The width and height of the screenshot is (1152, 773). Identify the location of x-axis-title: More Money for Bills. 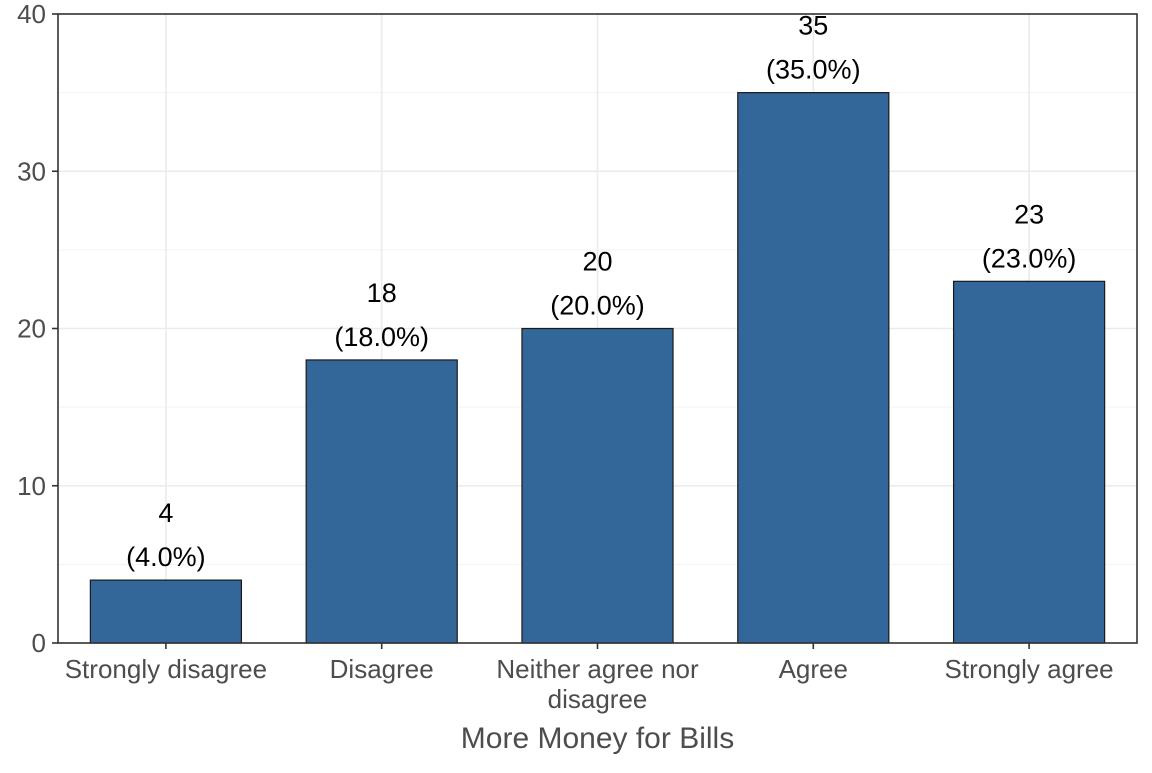
(597, 738).